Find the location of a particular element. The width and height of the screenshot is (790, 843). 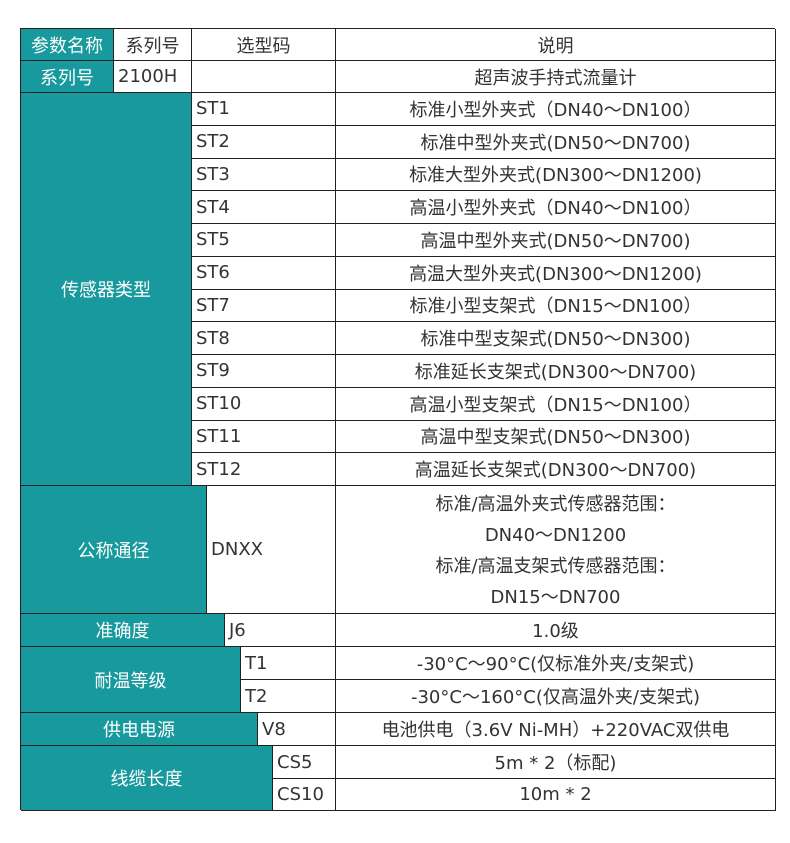

diameter-line: 标准/高温外夹式传感器范围： is located at coordinates (555, 505).